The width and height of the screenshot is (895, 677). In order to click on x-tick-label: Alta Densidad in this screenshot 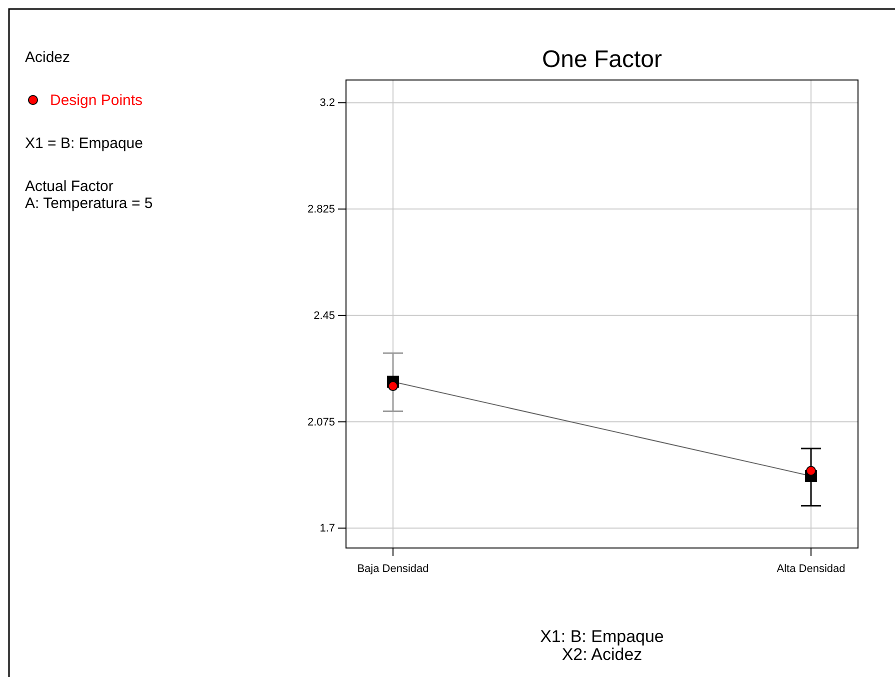, I will do `click(811, 569)`.